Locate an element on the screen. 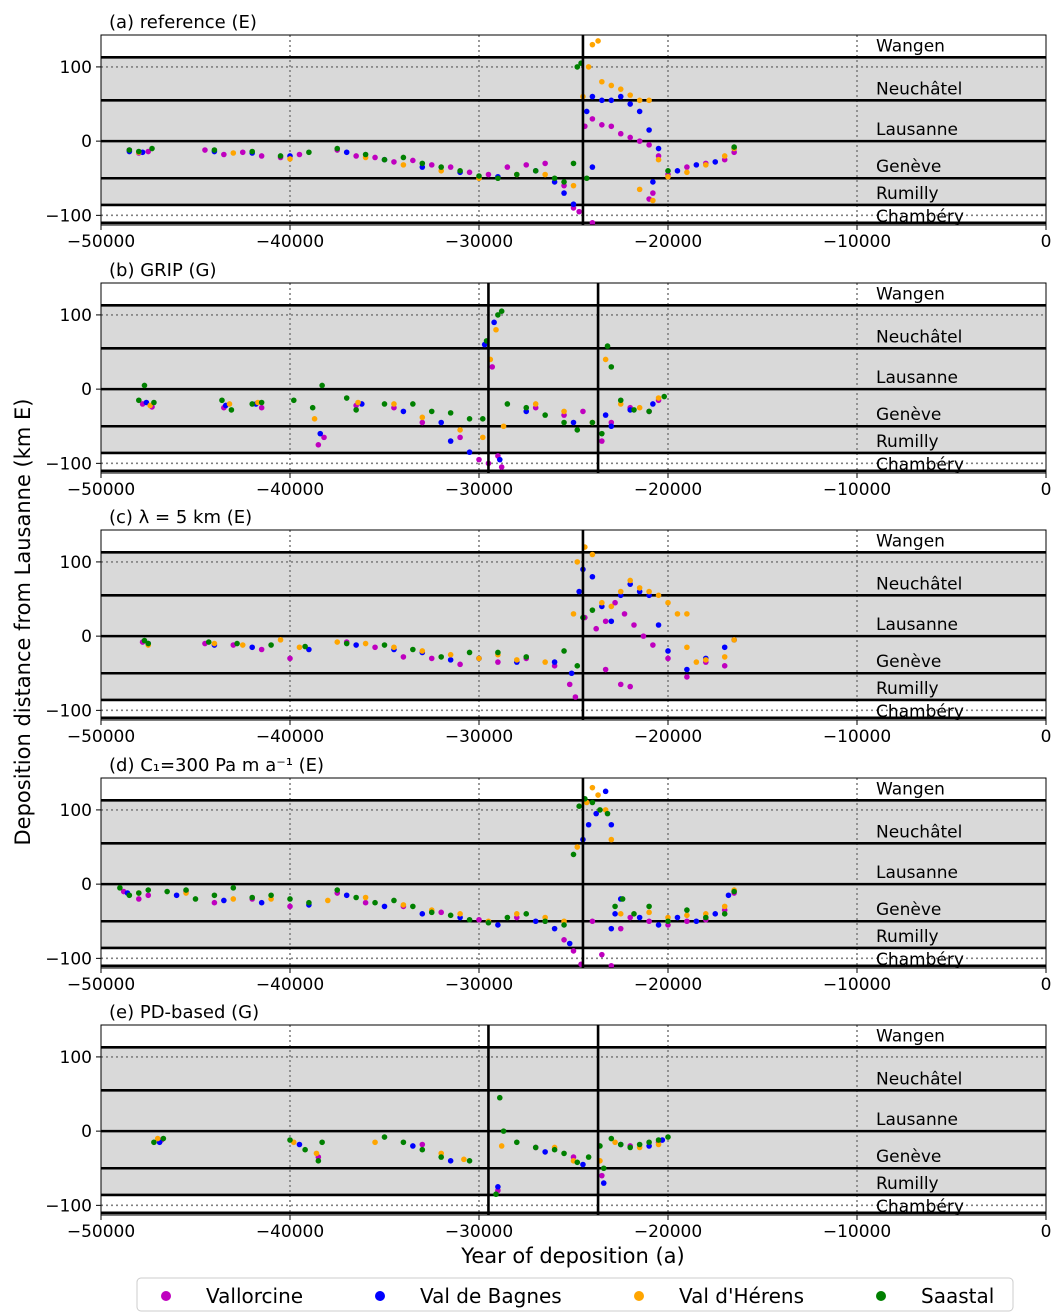  legend-frame is located at coordinates (575, 1294).